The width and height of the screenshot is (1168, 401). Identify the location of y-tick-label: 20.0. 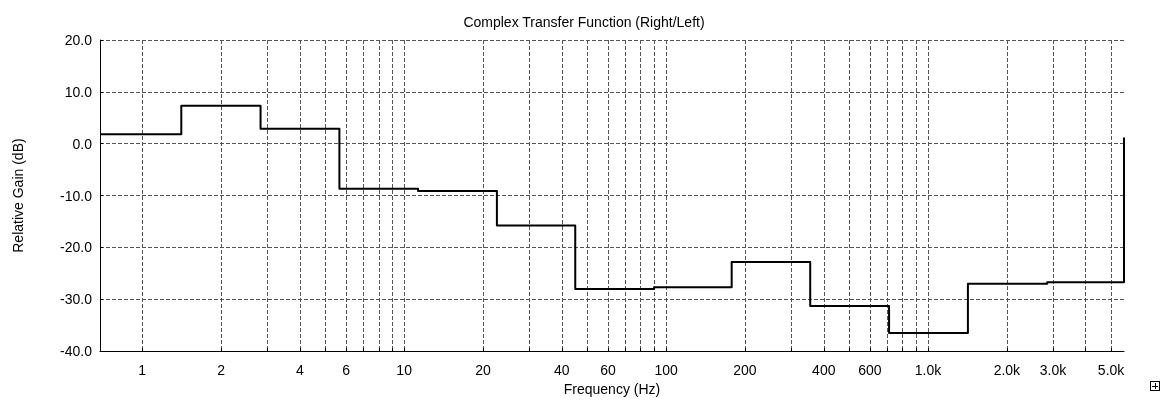
(78, 40).